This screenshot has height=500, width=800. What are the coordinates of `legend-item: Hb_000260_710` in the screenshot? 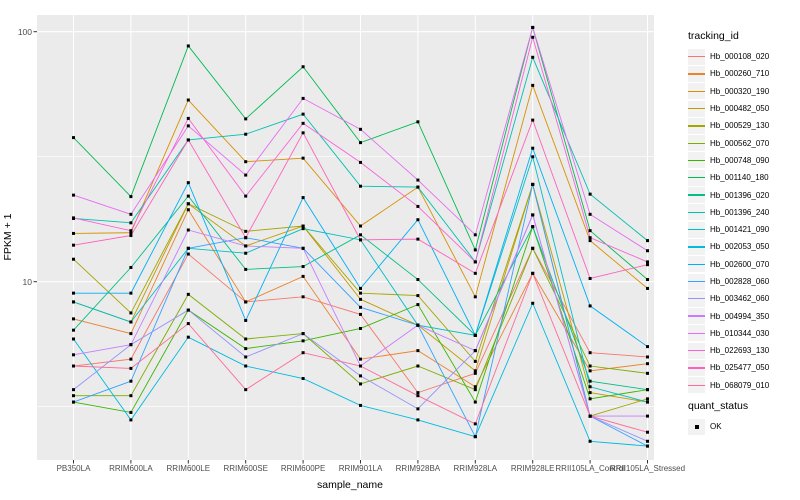 It's located at (728, 73).